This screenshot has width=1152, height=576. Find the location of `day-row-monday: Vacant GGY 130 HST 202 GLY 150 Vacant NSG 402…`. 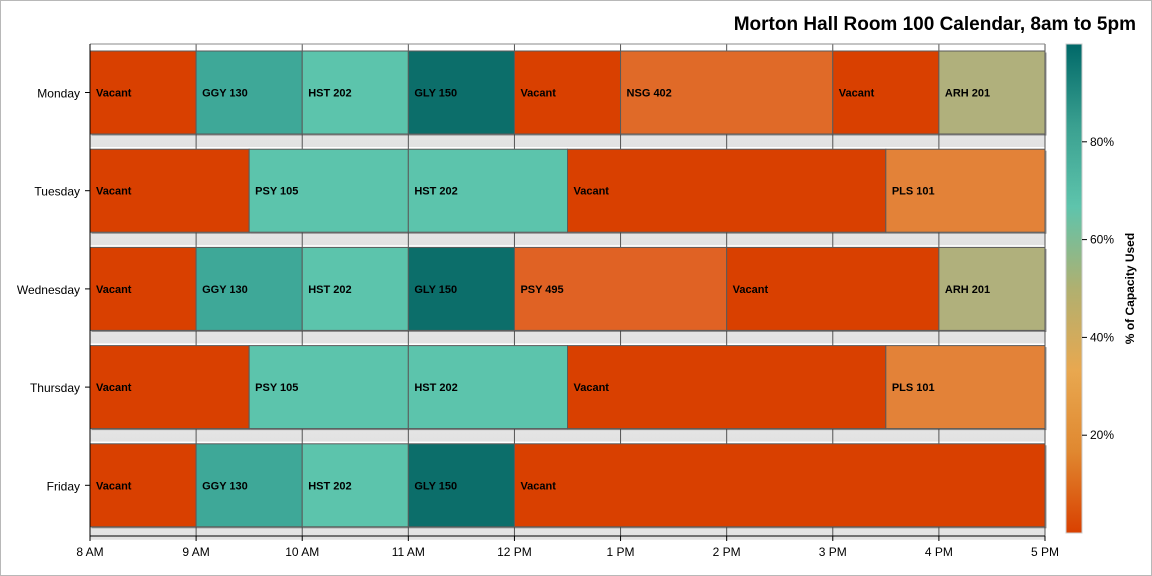

day-row-monday: Vacant GGY 130 HST 202 GLY 150 Vacant NSG 402… is located at coordinates (568, 93).